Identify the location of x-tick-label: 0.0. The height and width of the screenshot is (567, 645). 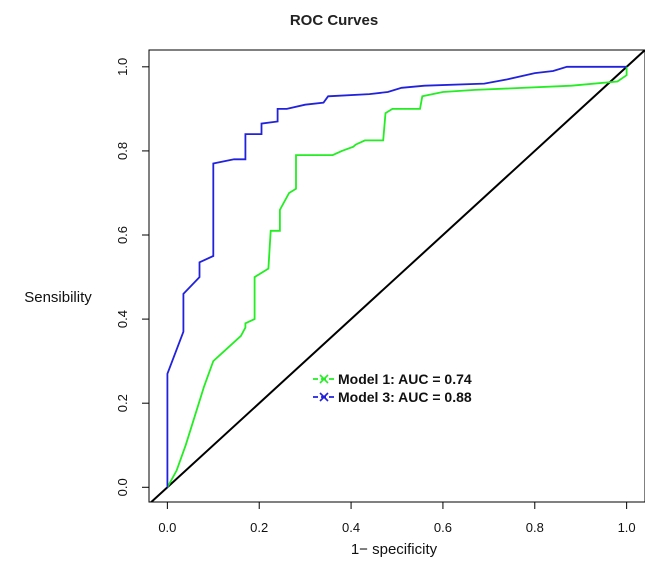
(167, 527).